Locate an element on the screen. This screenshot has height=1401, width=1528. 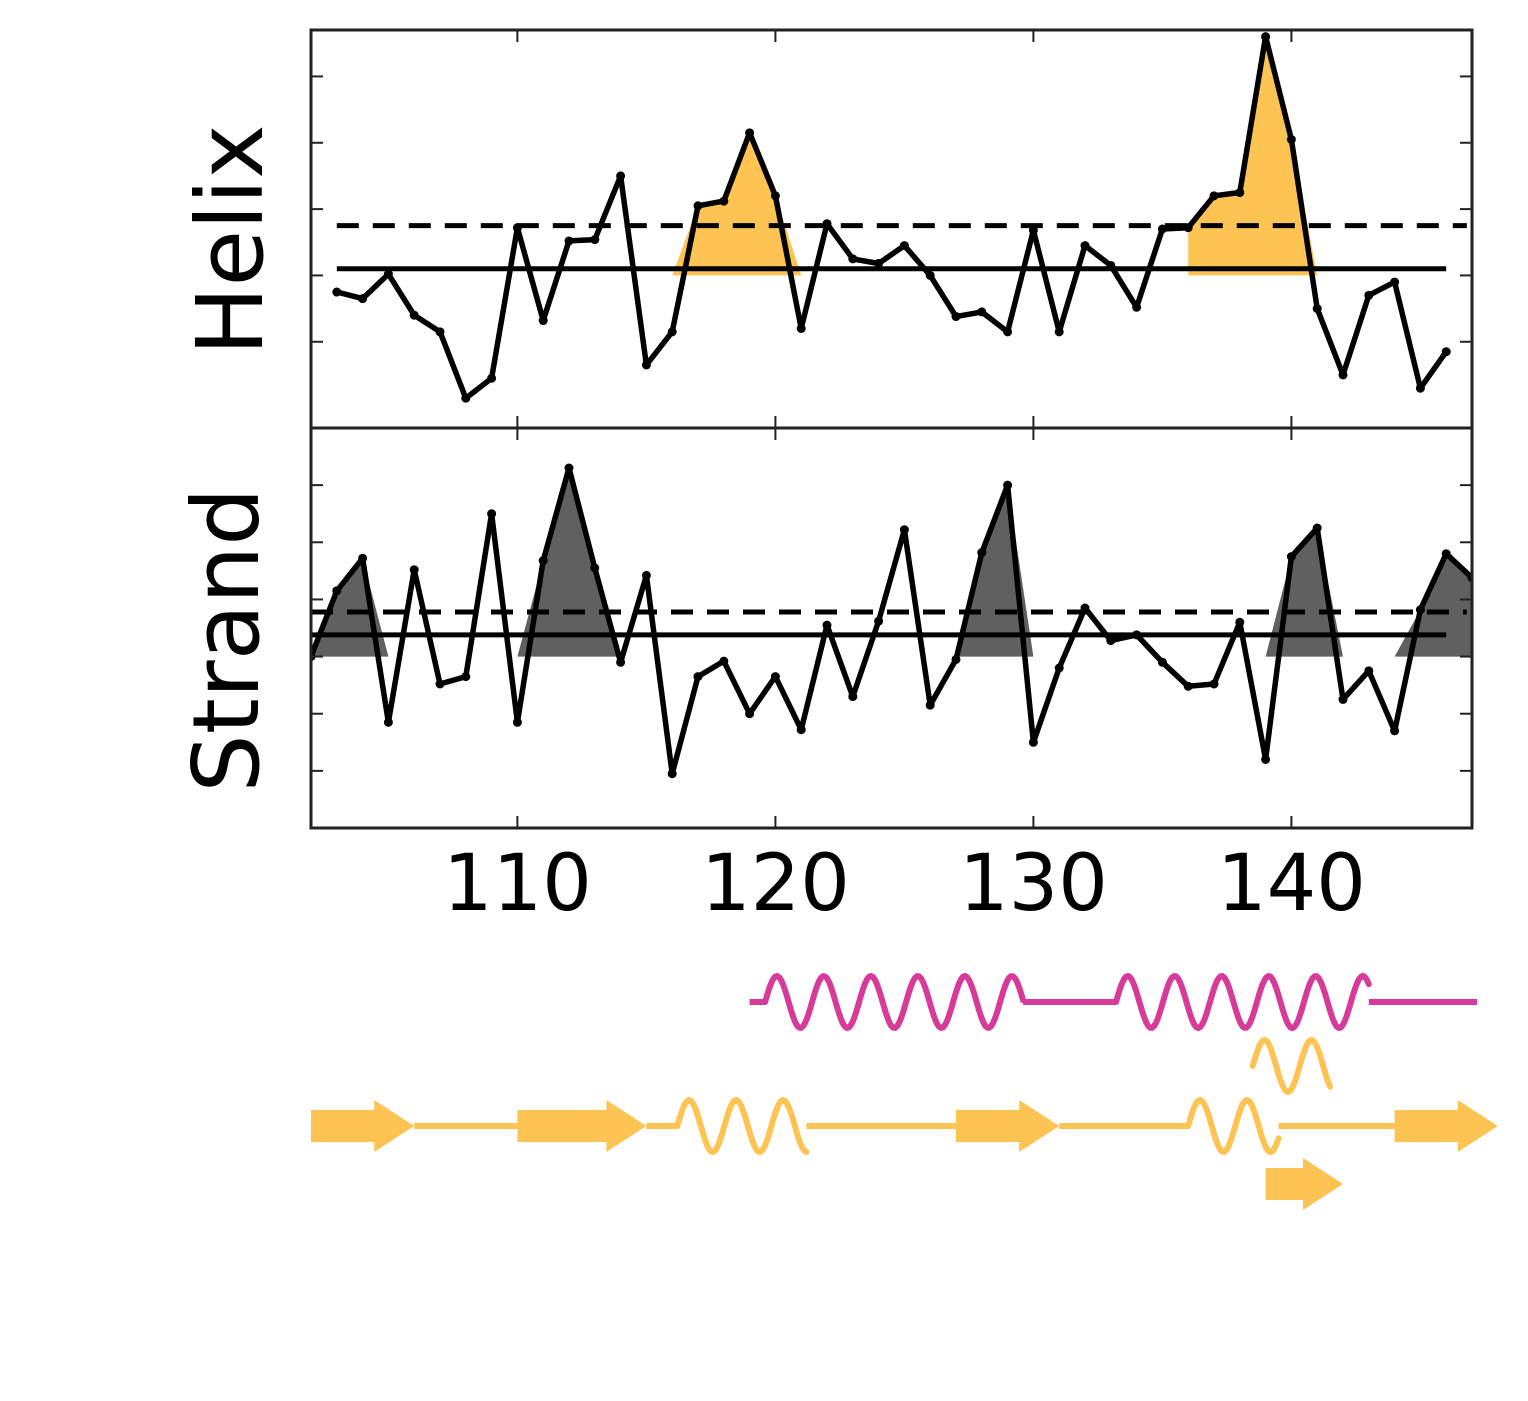
x-tick-label: 120 is located at coordinates (775, 884).